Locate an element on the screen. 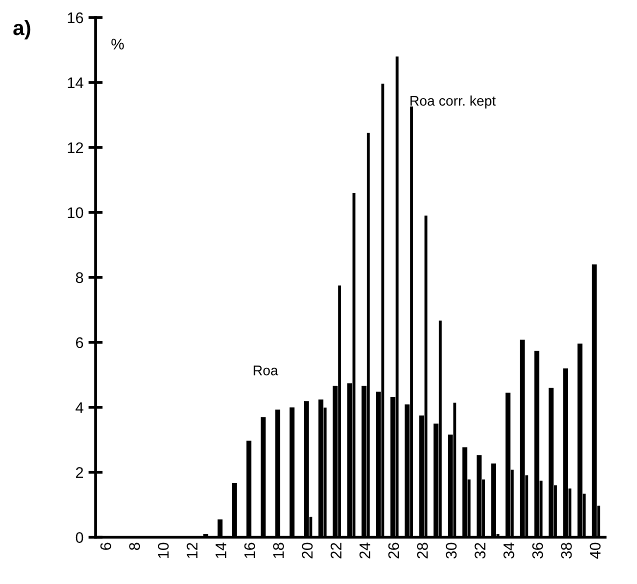 This screenshot has width=637, height=584. x-tick-label: 30 is located at coordinates (451, 550).